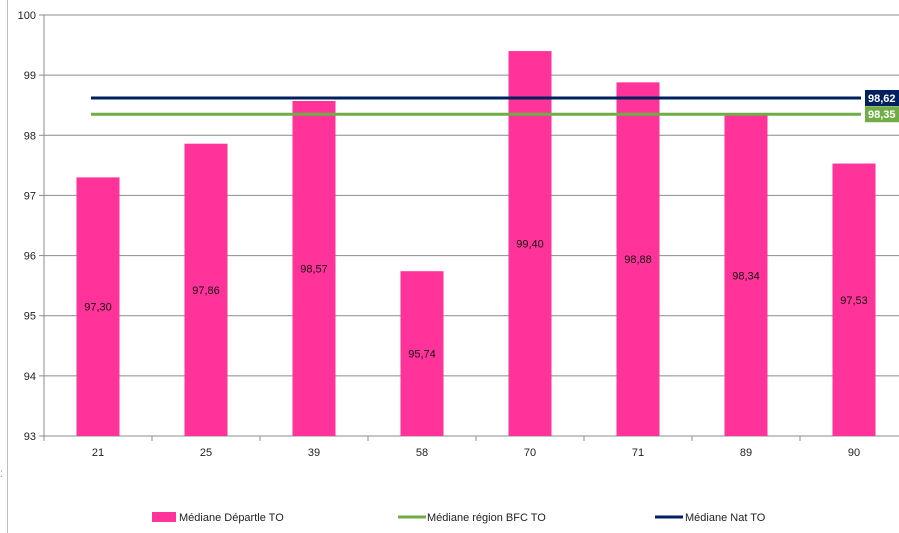  What do you see at coordinates (231, 518) in the screenshot?
I see `legend-label: Médiane Départle TO` at bounding box center [231, 518].